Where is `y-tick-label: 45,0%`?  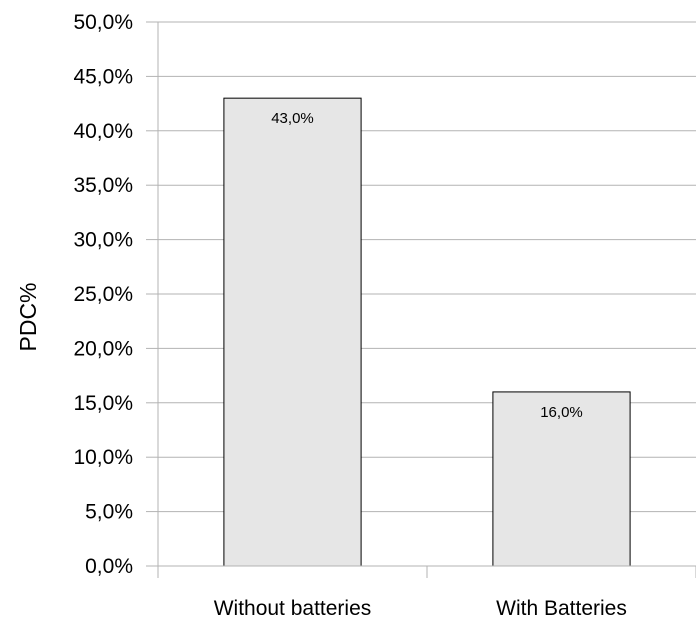 y-tick-label: 45,0% is located at coordinates (103, 76).